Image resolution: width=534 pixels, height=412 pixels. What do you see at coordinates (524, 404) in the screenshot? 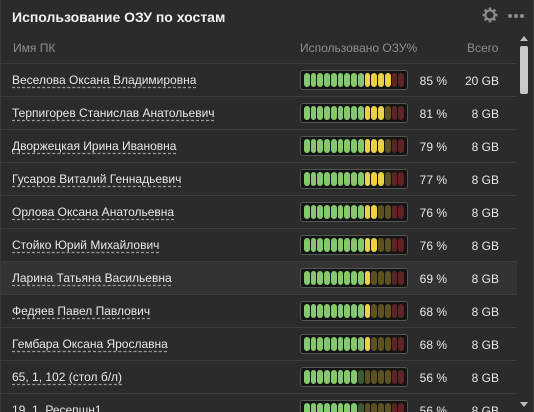
I see `scroll-down-arrow-icon` at bounding box center [524, 404].